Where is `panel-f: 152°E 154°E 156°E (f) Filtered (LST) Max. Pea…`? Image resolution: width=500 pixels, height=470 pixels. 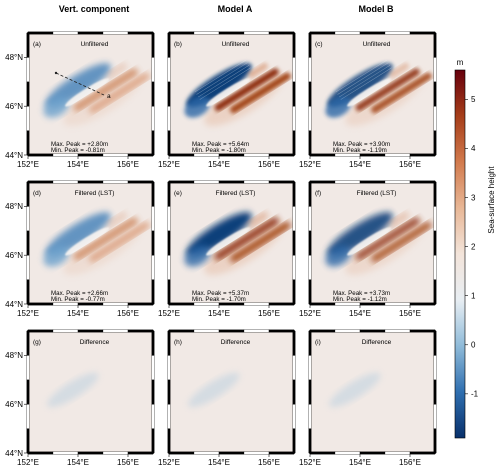
panel-f: 152°E 154°E 156°E (f) Filtered (LST) Max. Pea… is located at coordinates (368, 249).